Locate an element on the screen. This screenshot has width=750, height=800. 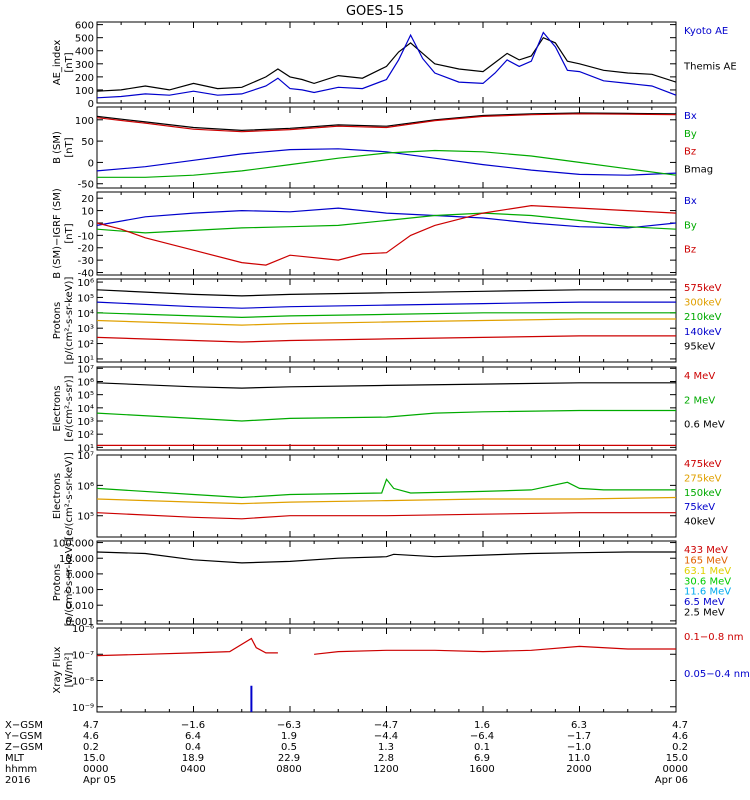
y-tick-label: 300 is located at coordinates (84, 65).